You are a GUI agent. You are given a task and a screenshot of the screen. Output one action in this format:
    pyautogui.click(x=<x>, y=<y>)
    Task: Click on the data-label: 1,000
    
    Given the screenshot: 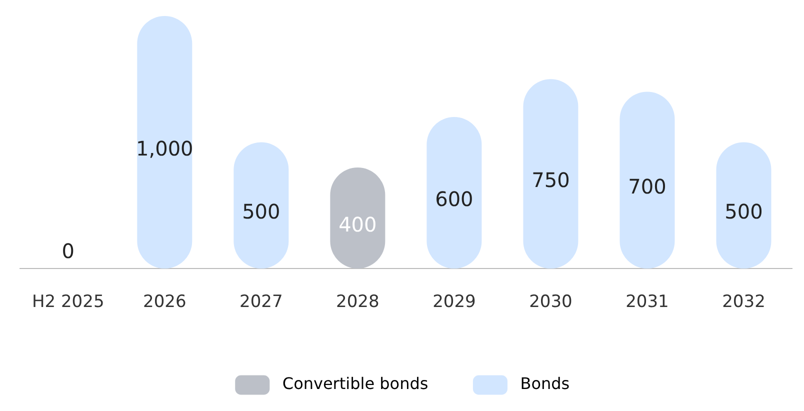 What is the action you would take?
    pyautogui.click(x=165, y=148)
    